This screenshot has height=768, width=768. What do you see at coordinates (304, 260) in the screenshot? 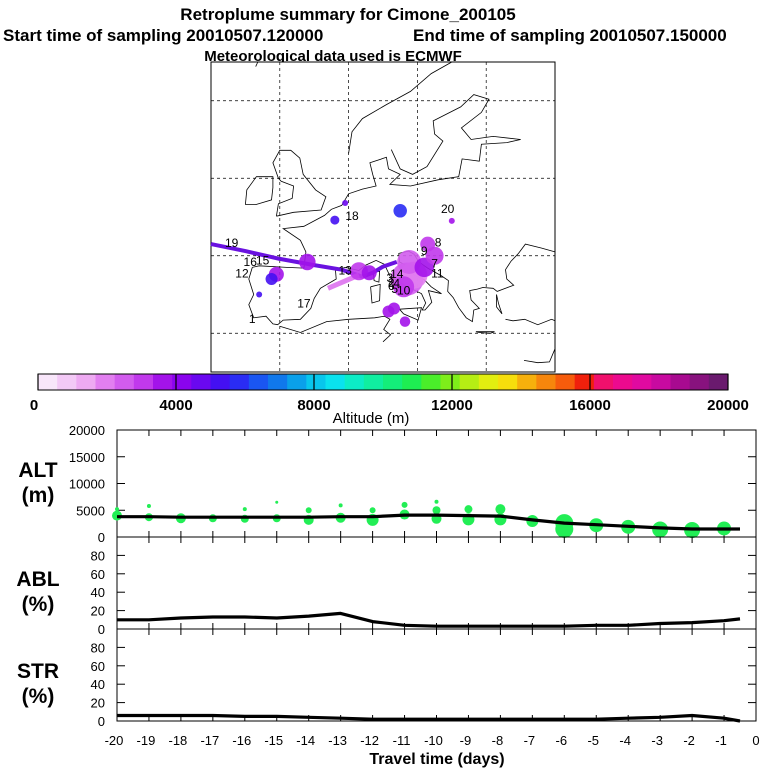
I see `trajectory-line` at bounding box center [304, 260].